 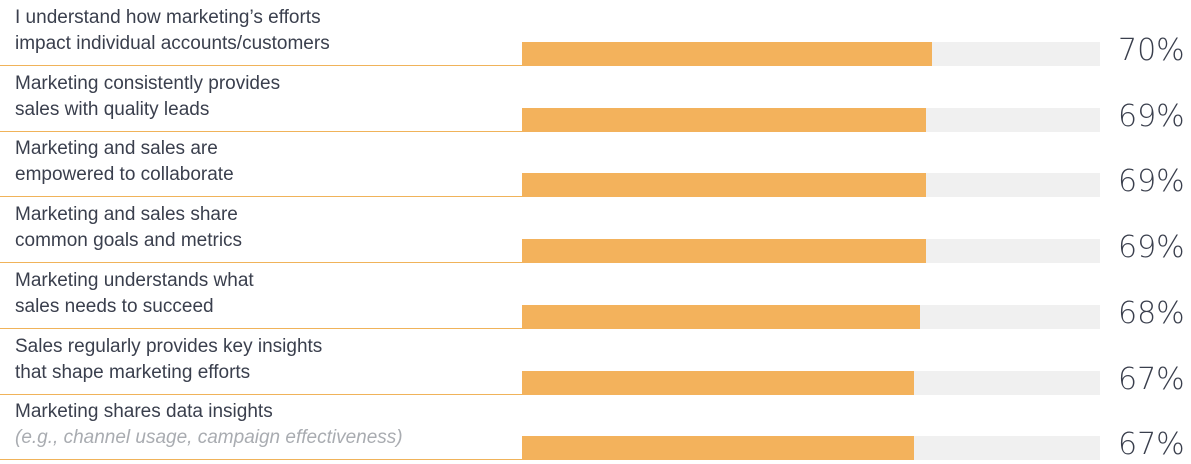 I want to click on value-label: 70%, so click(x=1151, y=50).